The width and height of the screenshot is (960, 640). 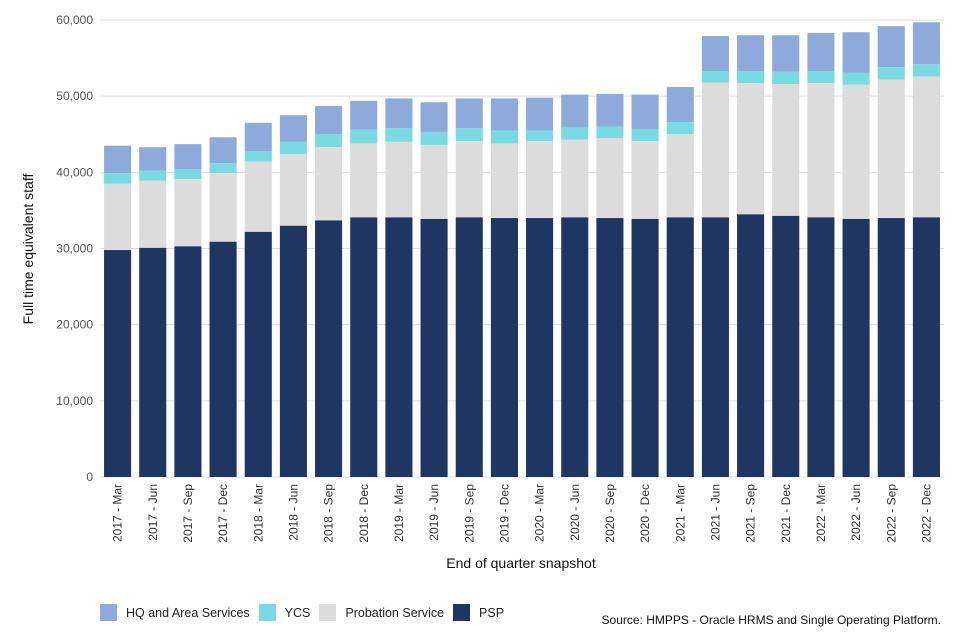 I want to click on bar-segment-hq-and-area-services: 2022 - Mar — HQ and Area Services: 5000, so click(x=821, y=52).